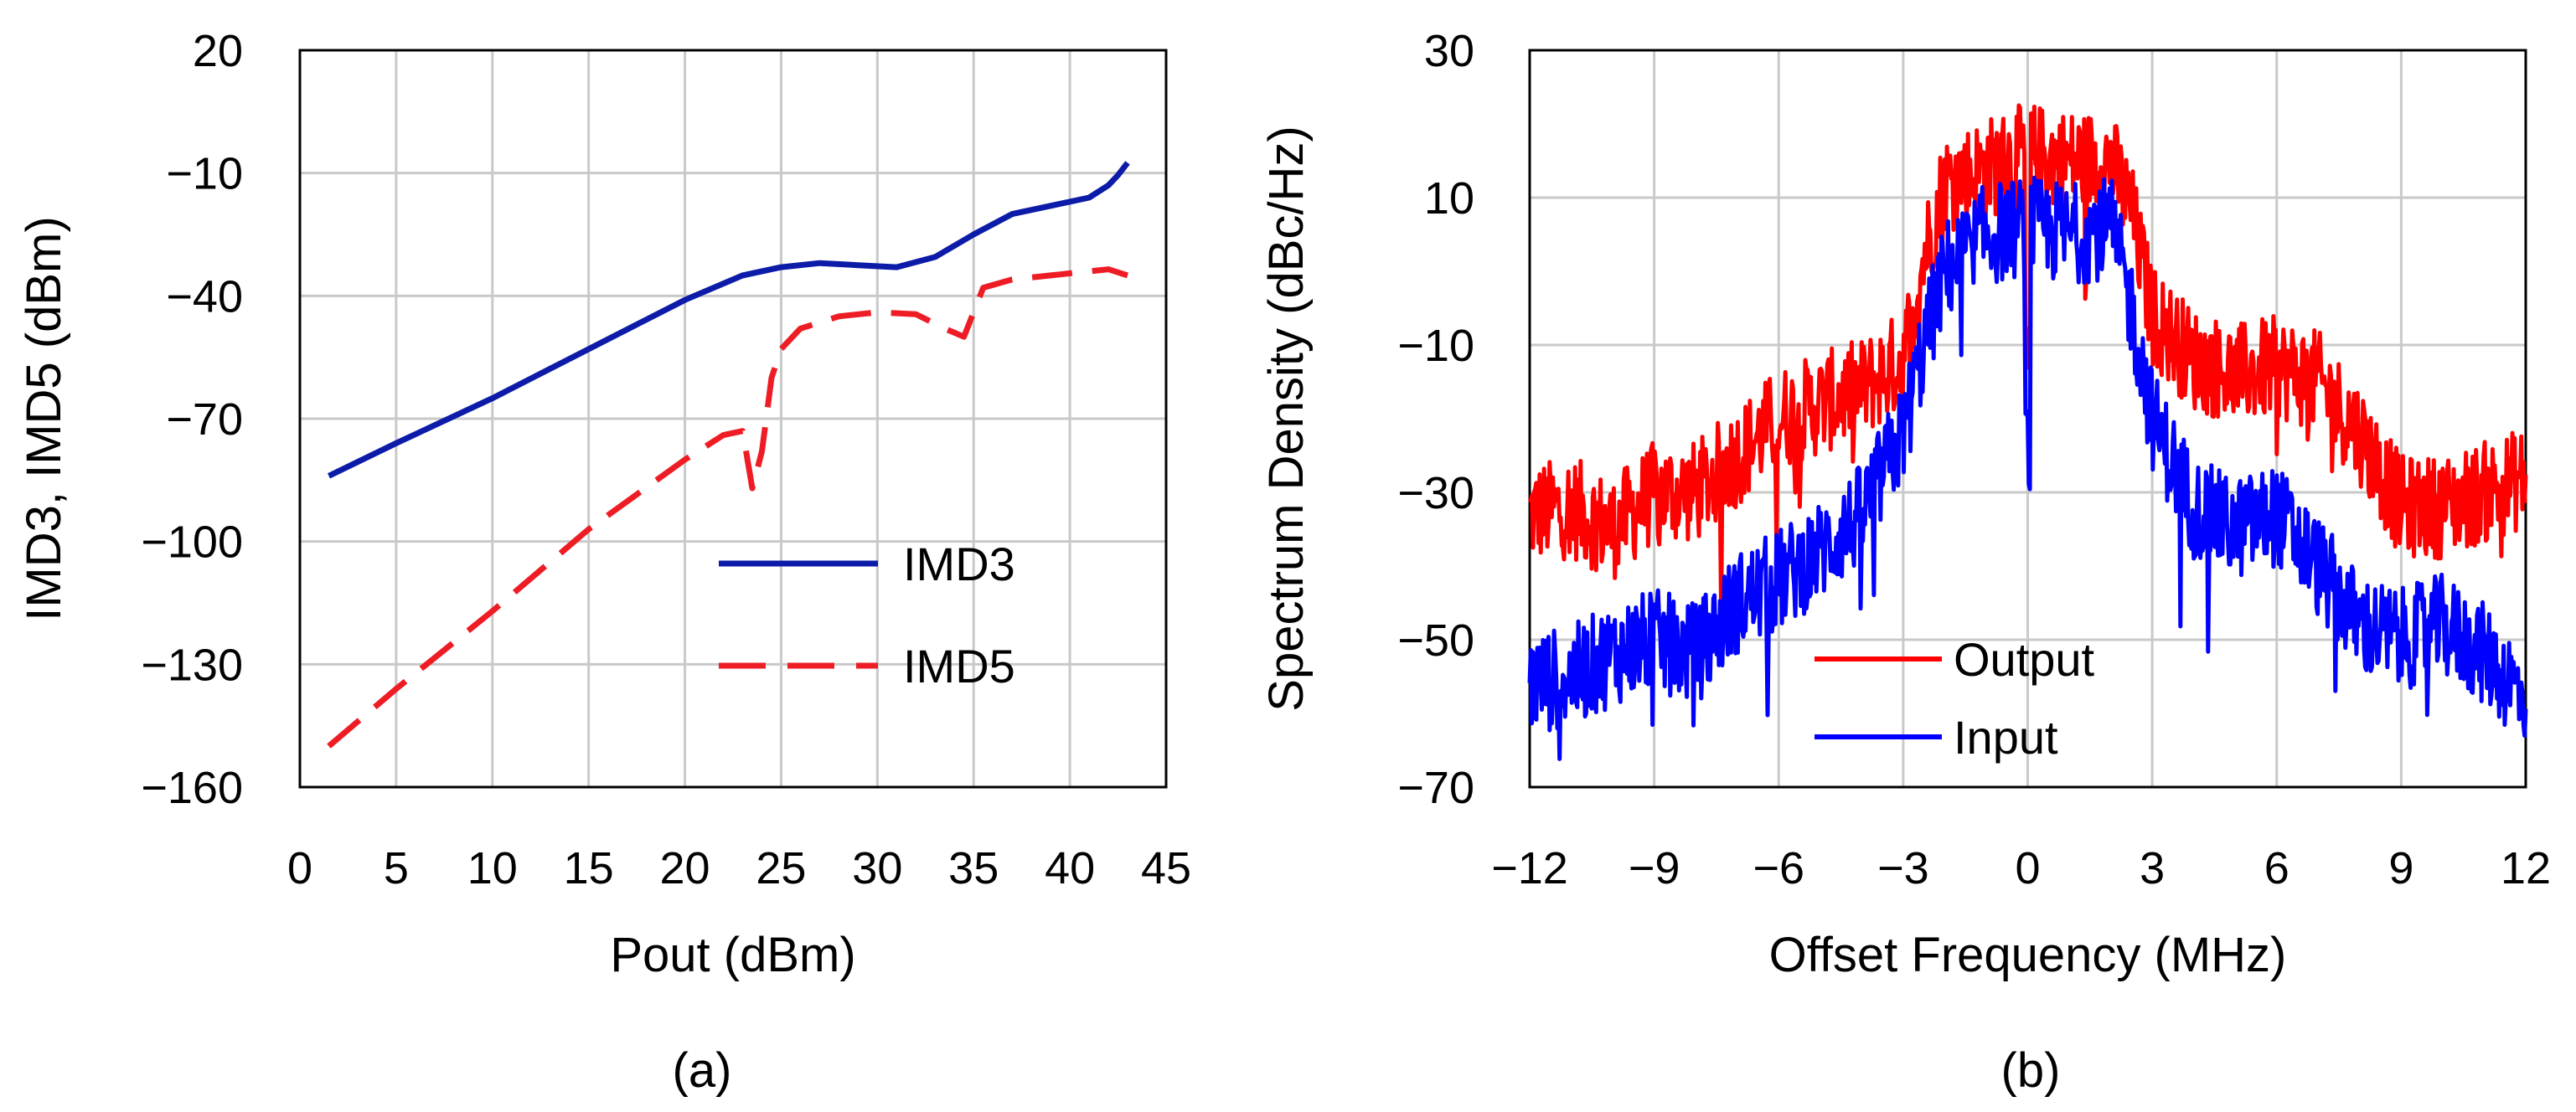 This screenshot has width=2576, height=1112. Describe the element at coordinates (204, 174) in the screenshot. I see `chart-0-y-tick-label: −10` at that location.